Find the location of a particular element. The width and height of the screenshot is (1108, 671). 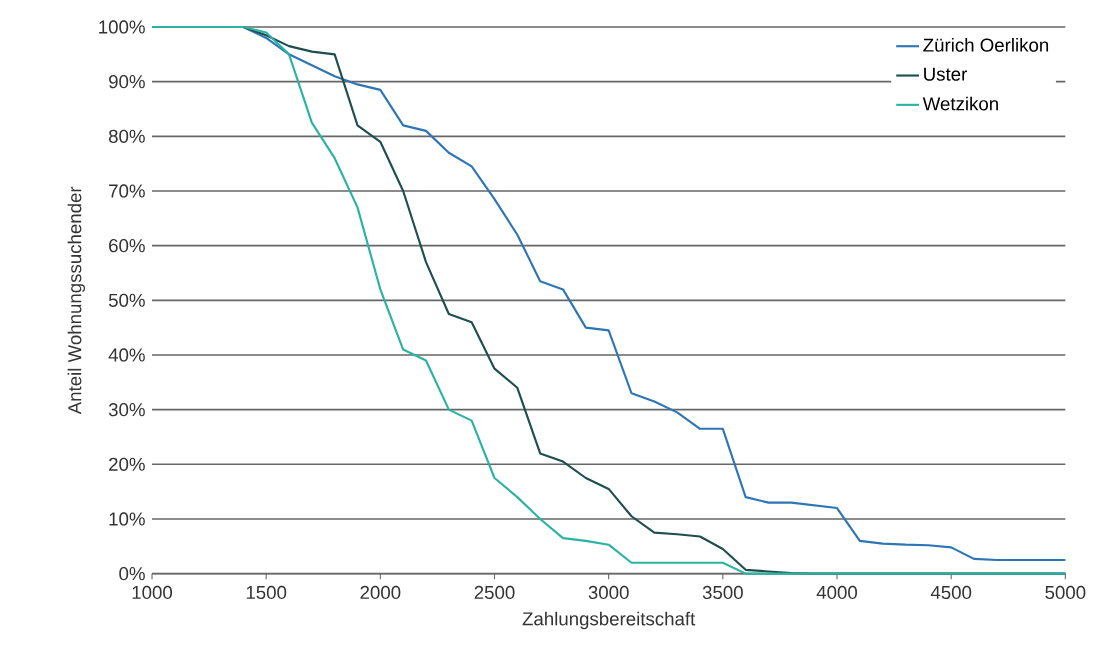

y-tick-label: 60% is located at coordinates (127, 246).